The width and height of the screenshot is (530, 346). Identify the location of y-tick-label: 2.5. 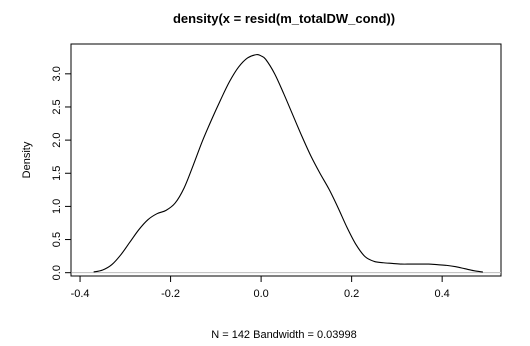
(57, 106).